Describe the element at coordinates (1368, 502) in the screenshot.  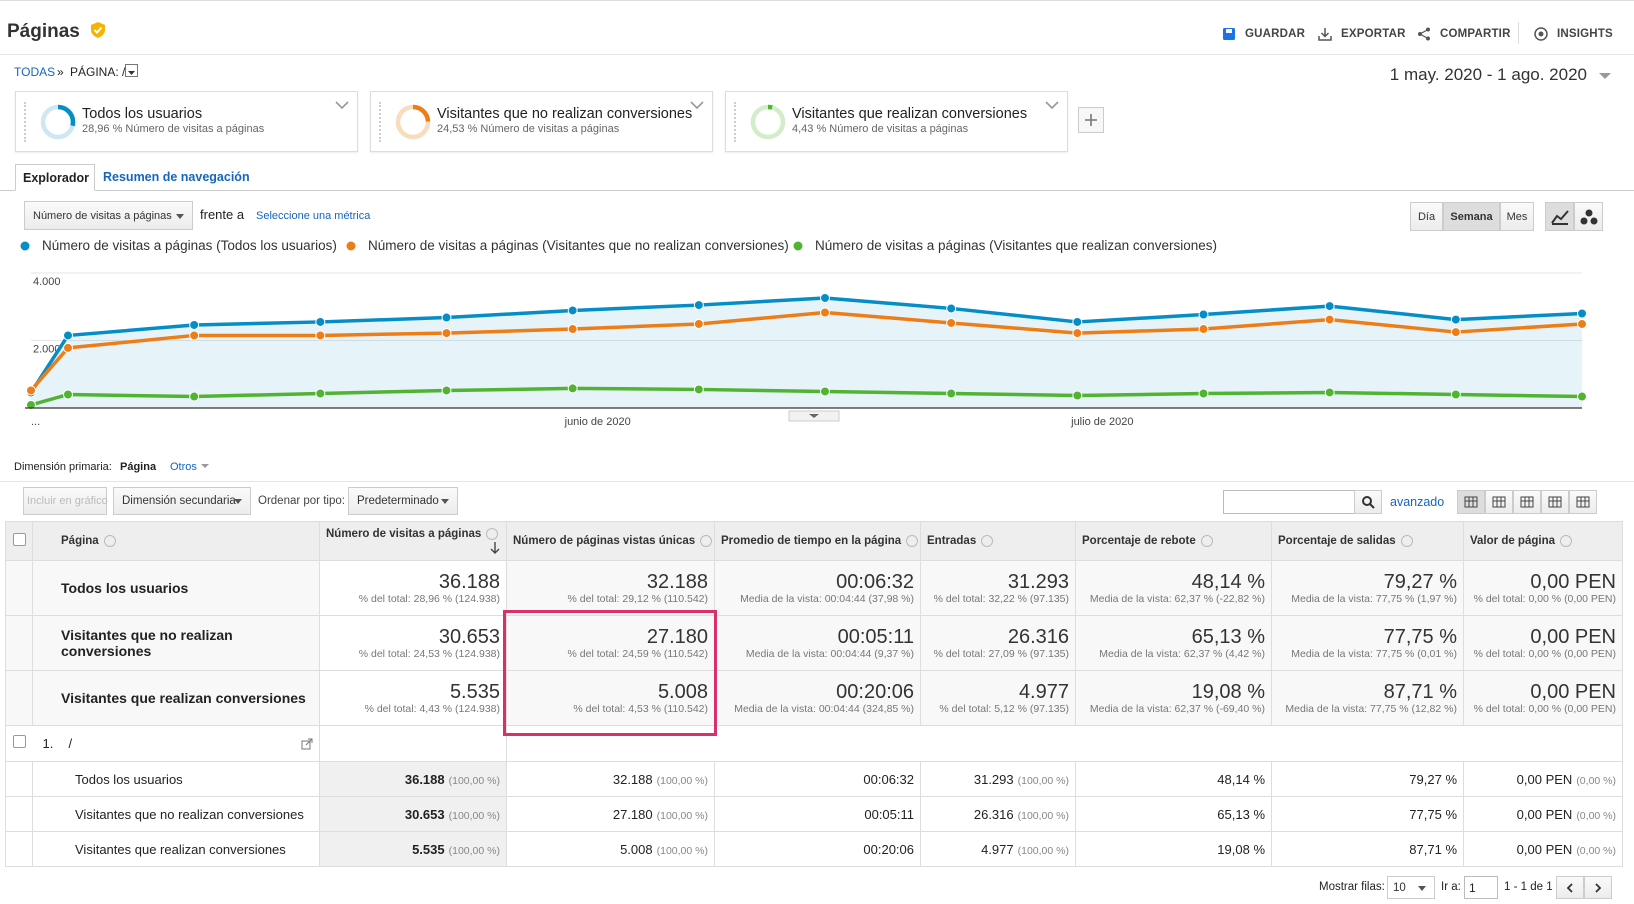
I see `search-button` at that location.